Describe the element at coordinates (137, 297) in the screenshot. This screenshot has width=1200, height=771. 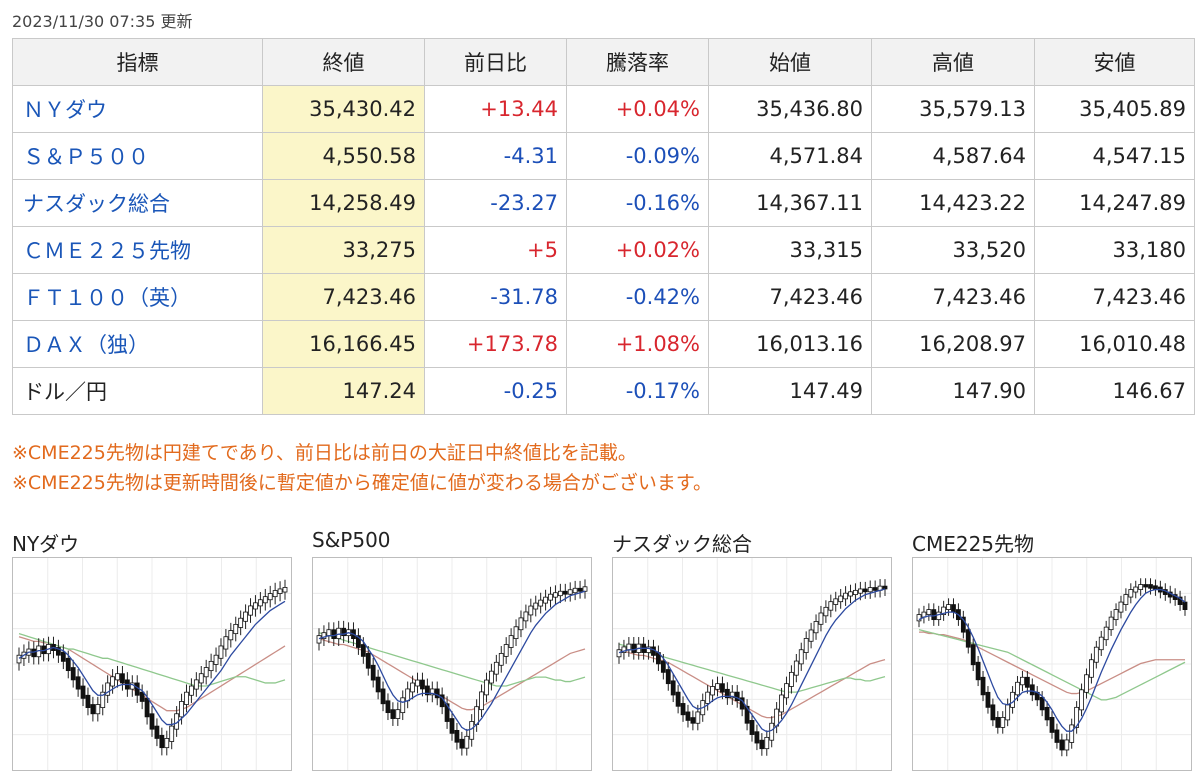
I see `index-link-ft100: ＦＴ１００（英）` at that location.